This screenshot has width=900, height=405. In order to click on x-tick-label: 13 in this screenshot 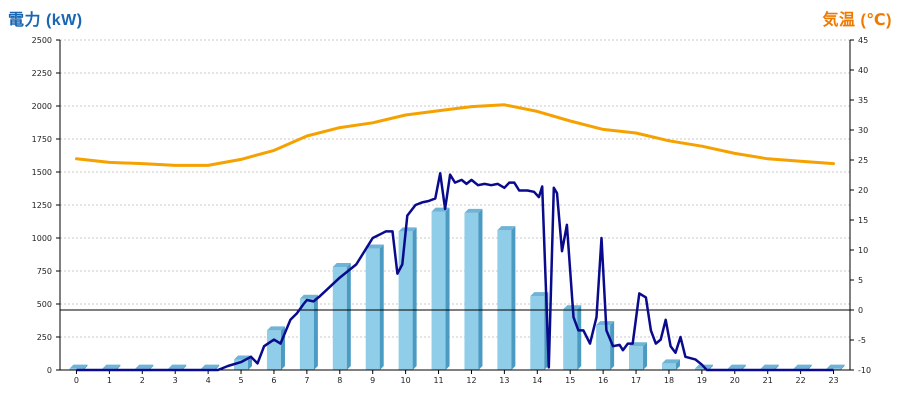, I will do `click(504, 380)`.